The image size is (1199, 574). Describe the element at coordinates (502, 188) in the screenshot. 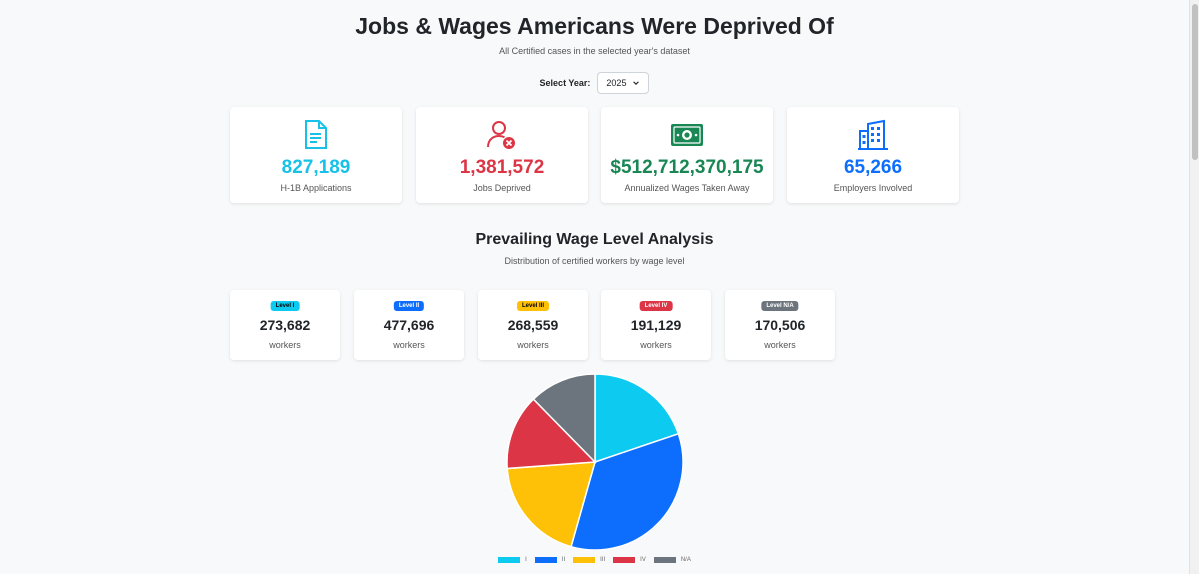

I see `stat-label: Jobs Deprived` at that location.